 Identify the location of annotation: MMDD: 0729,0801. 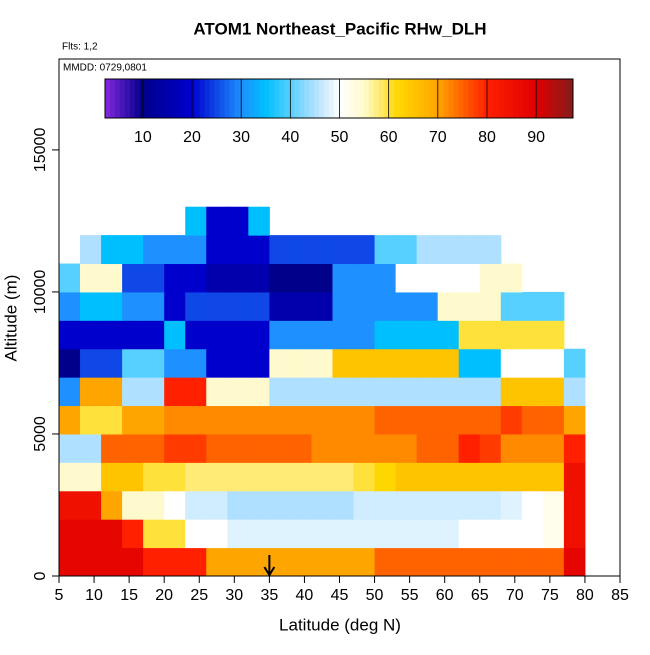
(105, 68).